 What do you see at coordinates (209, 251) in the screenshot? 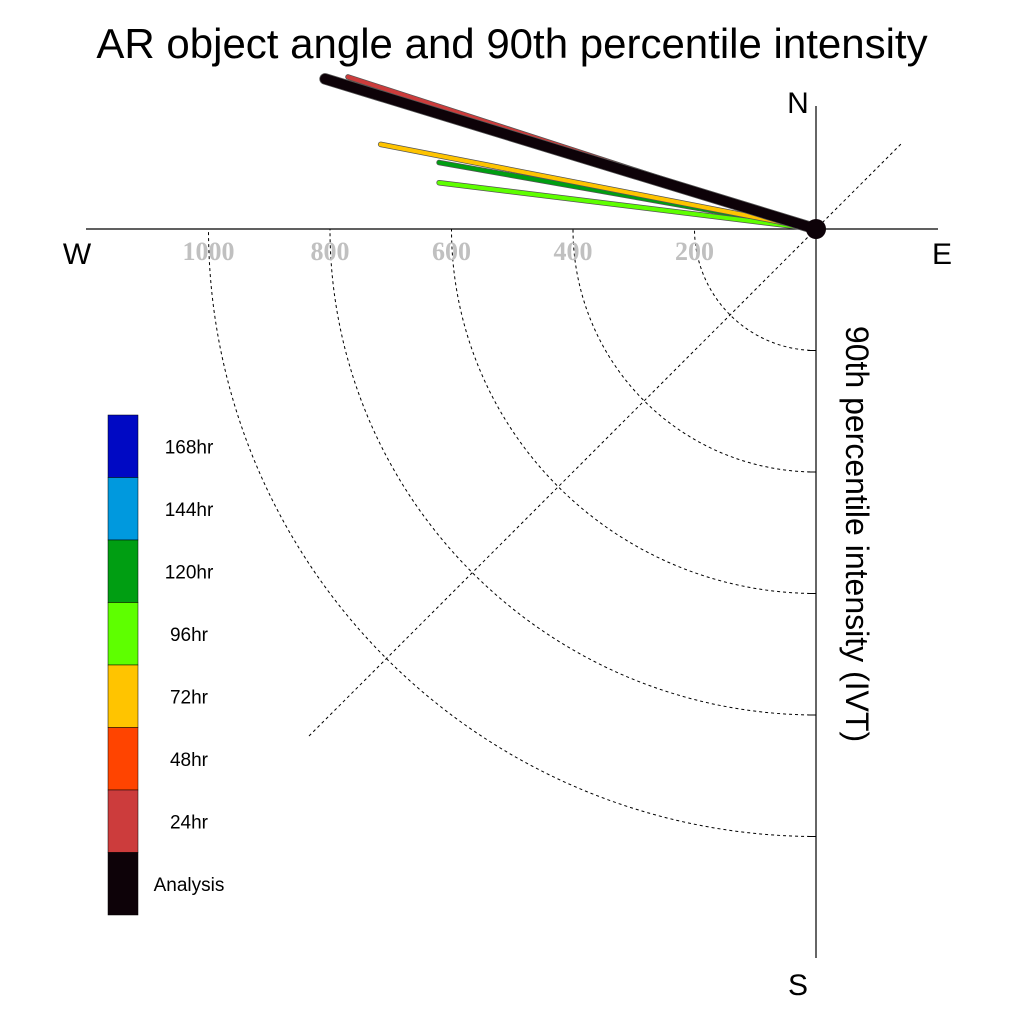
I see `radial-tick-1000: 1000` at bounding box center [209, 251].